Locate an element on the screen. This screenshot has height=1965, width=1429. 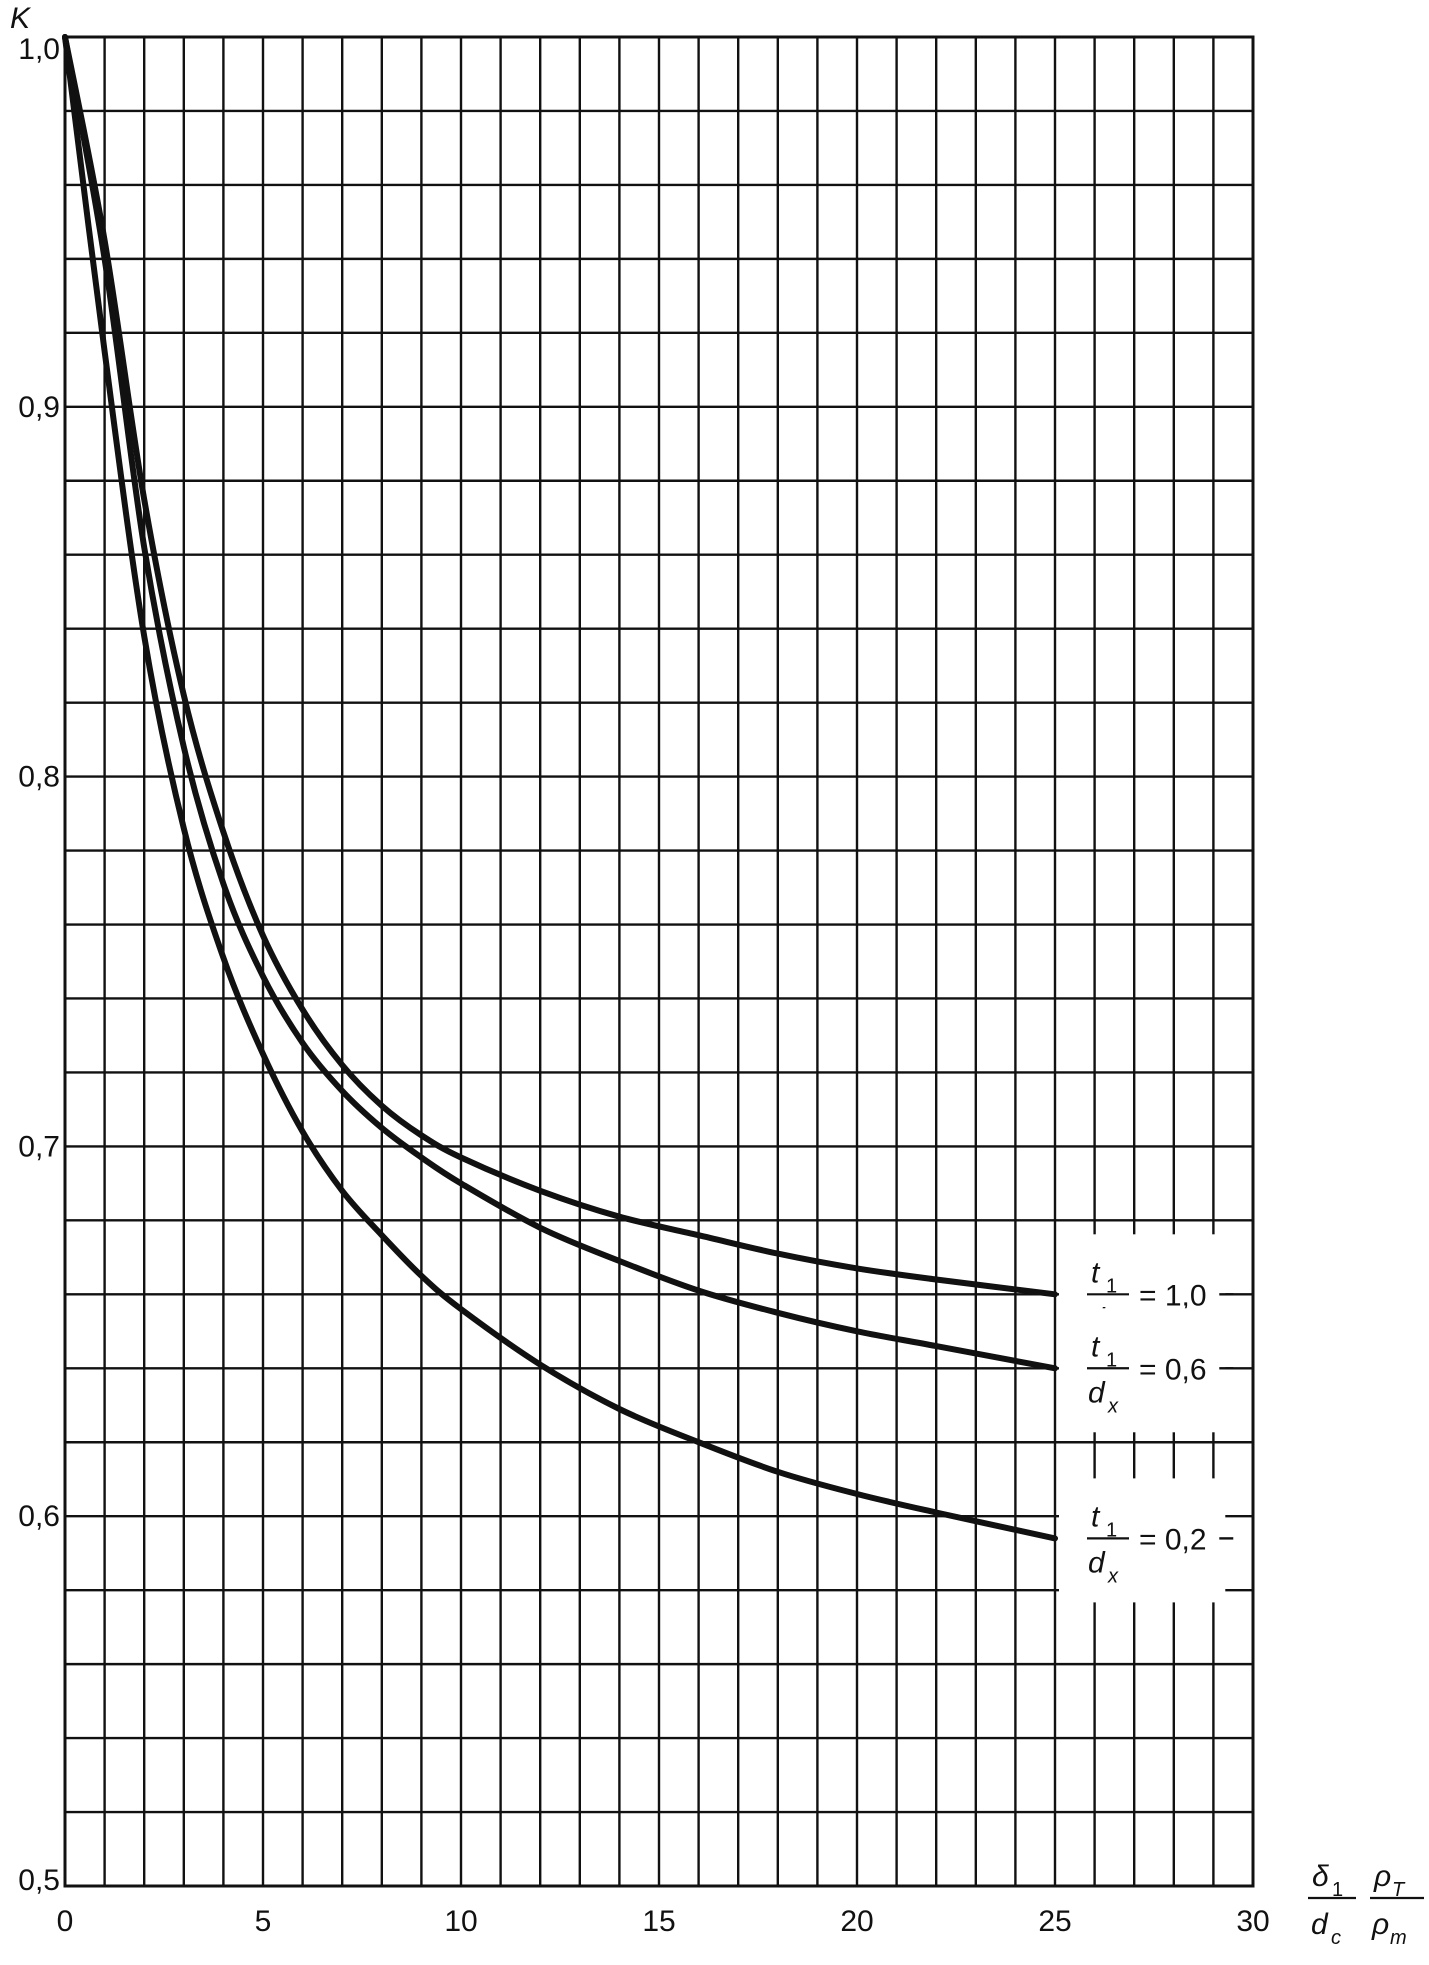
y-tick-label: 0,9 is located at coordinates (39, 407).